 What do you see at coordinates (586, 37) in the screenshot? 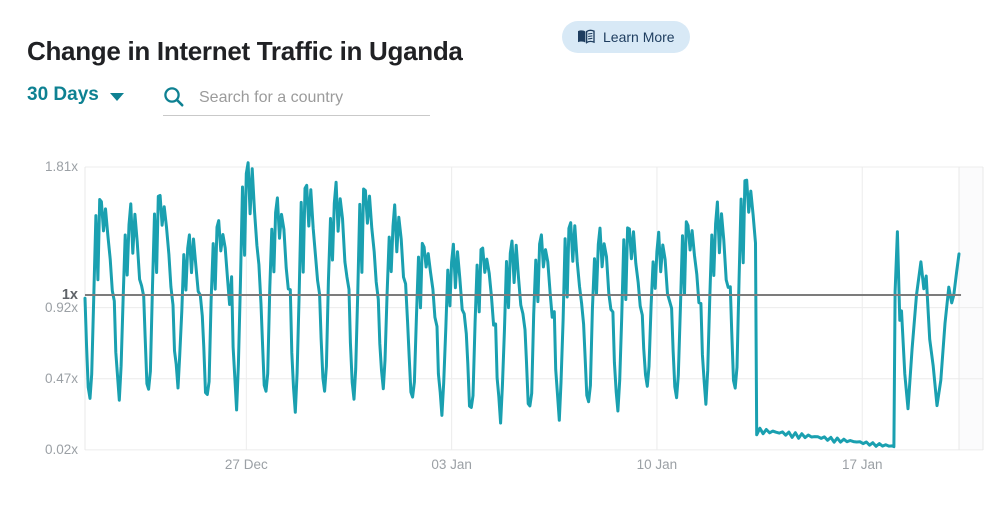
I see `book-icon` at bounding box center [586, 37].